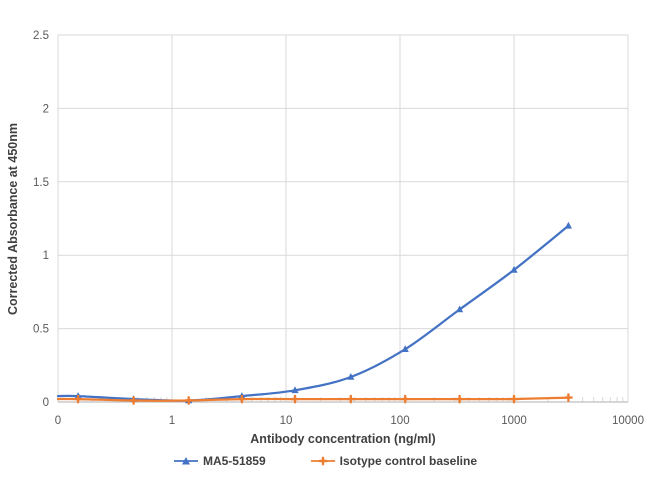 The image size is (650, 484). What do you see at coordinates (408, 461) in the screenshot?
I see `legend-label: Isotype control baseline` at bounding box center [408, 461].